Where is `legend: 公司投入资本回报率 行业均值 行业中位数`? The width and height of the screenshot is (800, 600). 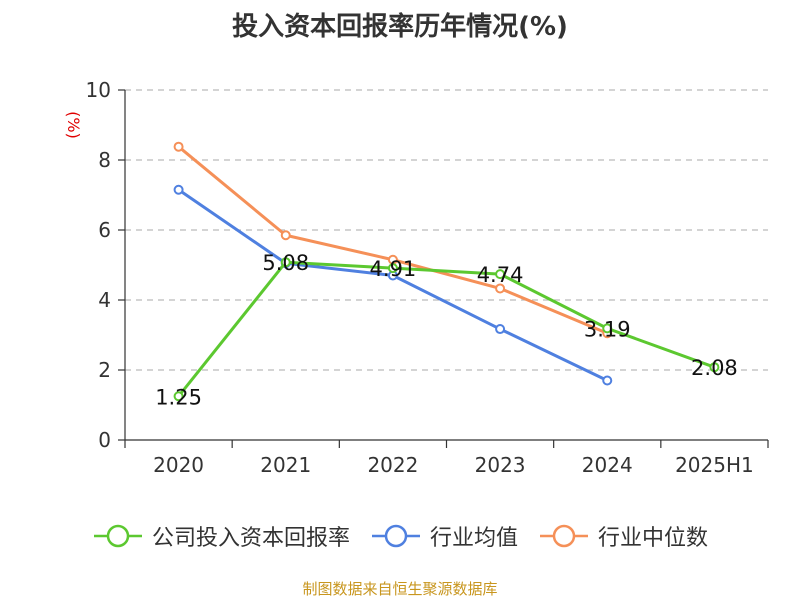
legend: 公司投入资本回报率 行业均值 行业中位数 is located at coordinates (400, 536).